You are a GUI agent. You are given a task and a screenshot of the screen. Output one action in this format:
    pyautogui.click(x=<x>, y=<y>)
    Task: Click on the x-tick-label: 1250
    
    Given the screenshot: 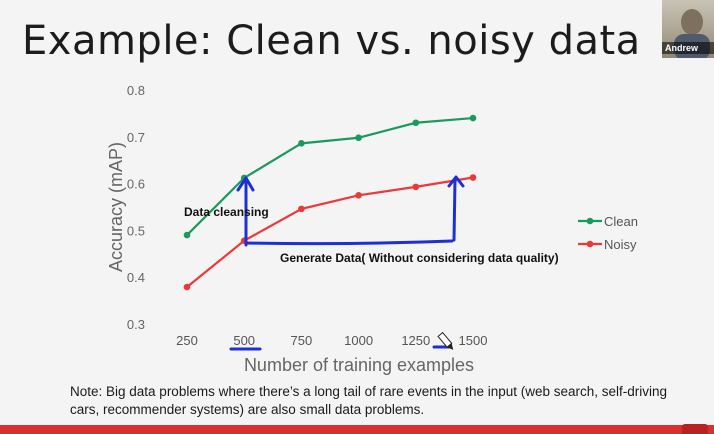 What is the action you would take?
    pyautogui.click(x=415, y=340)
    